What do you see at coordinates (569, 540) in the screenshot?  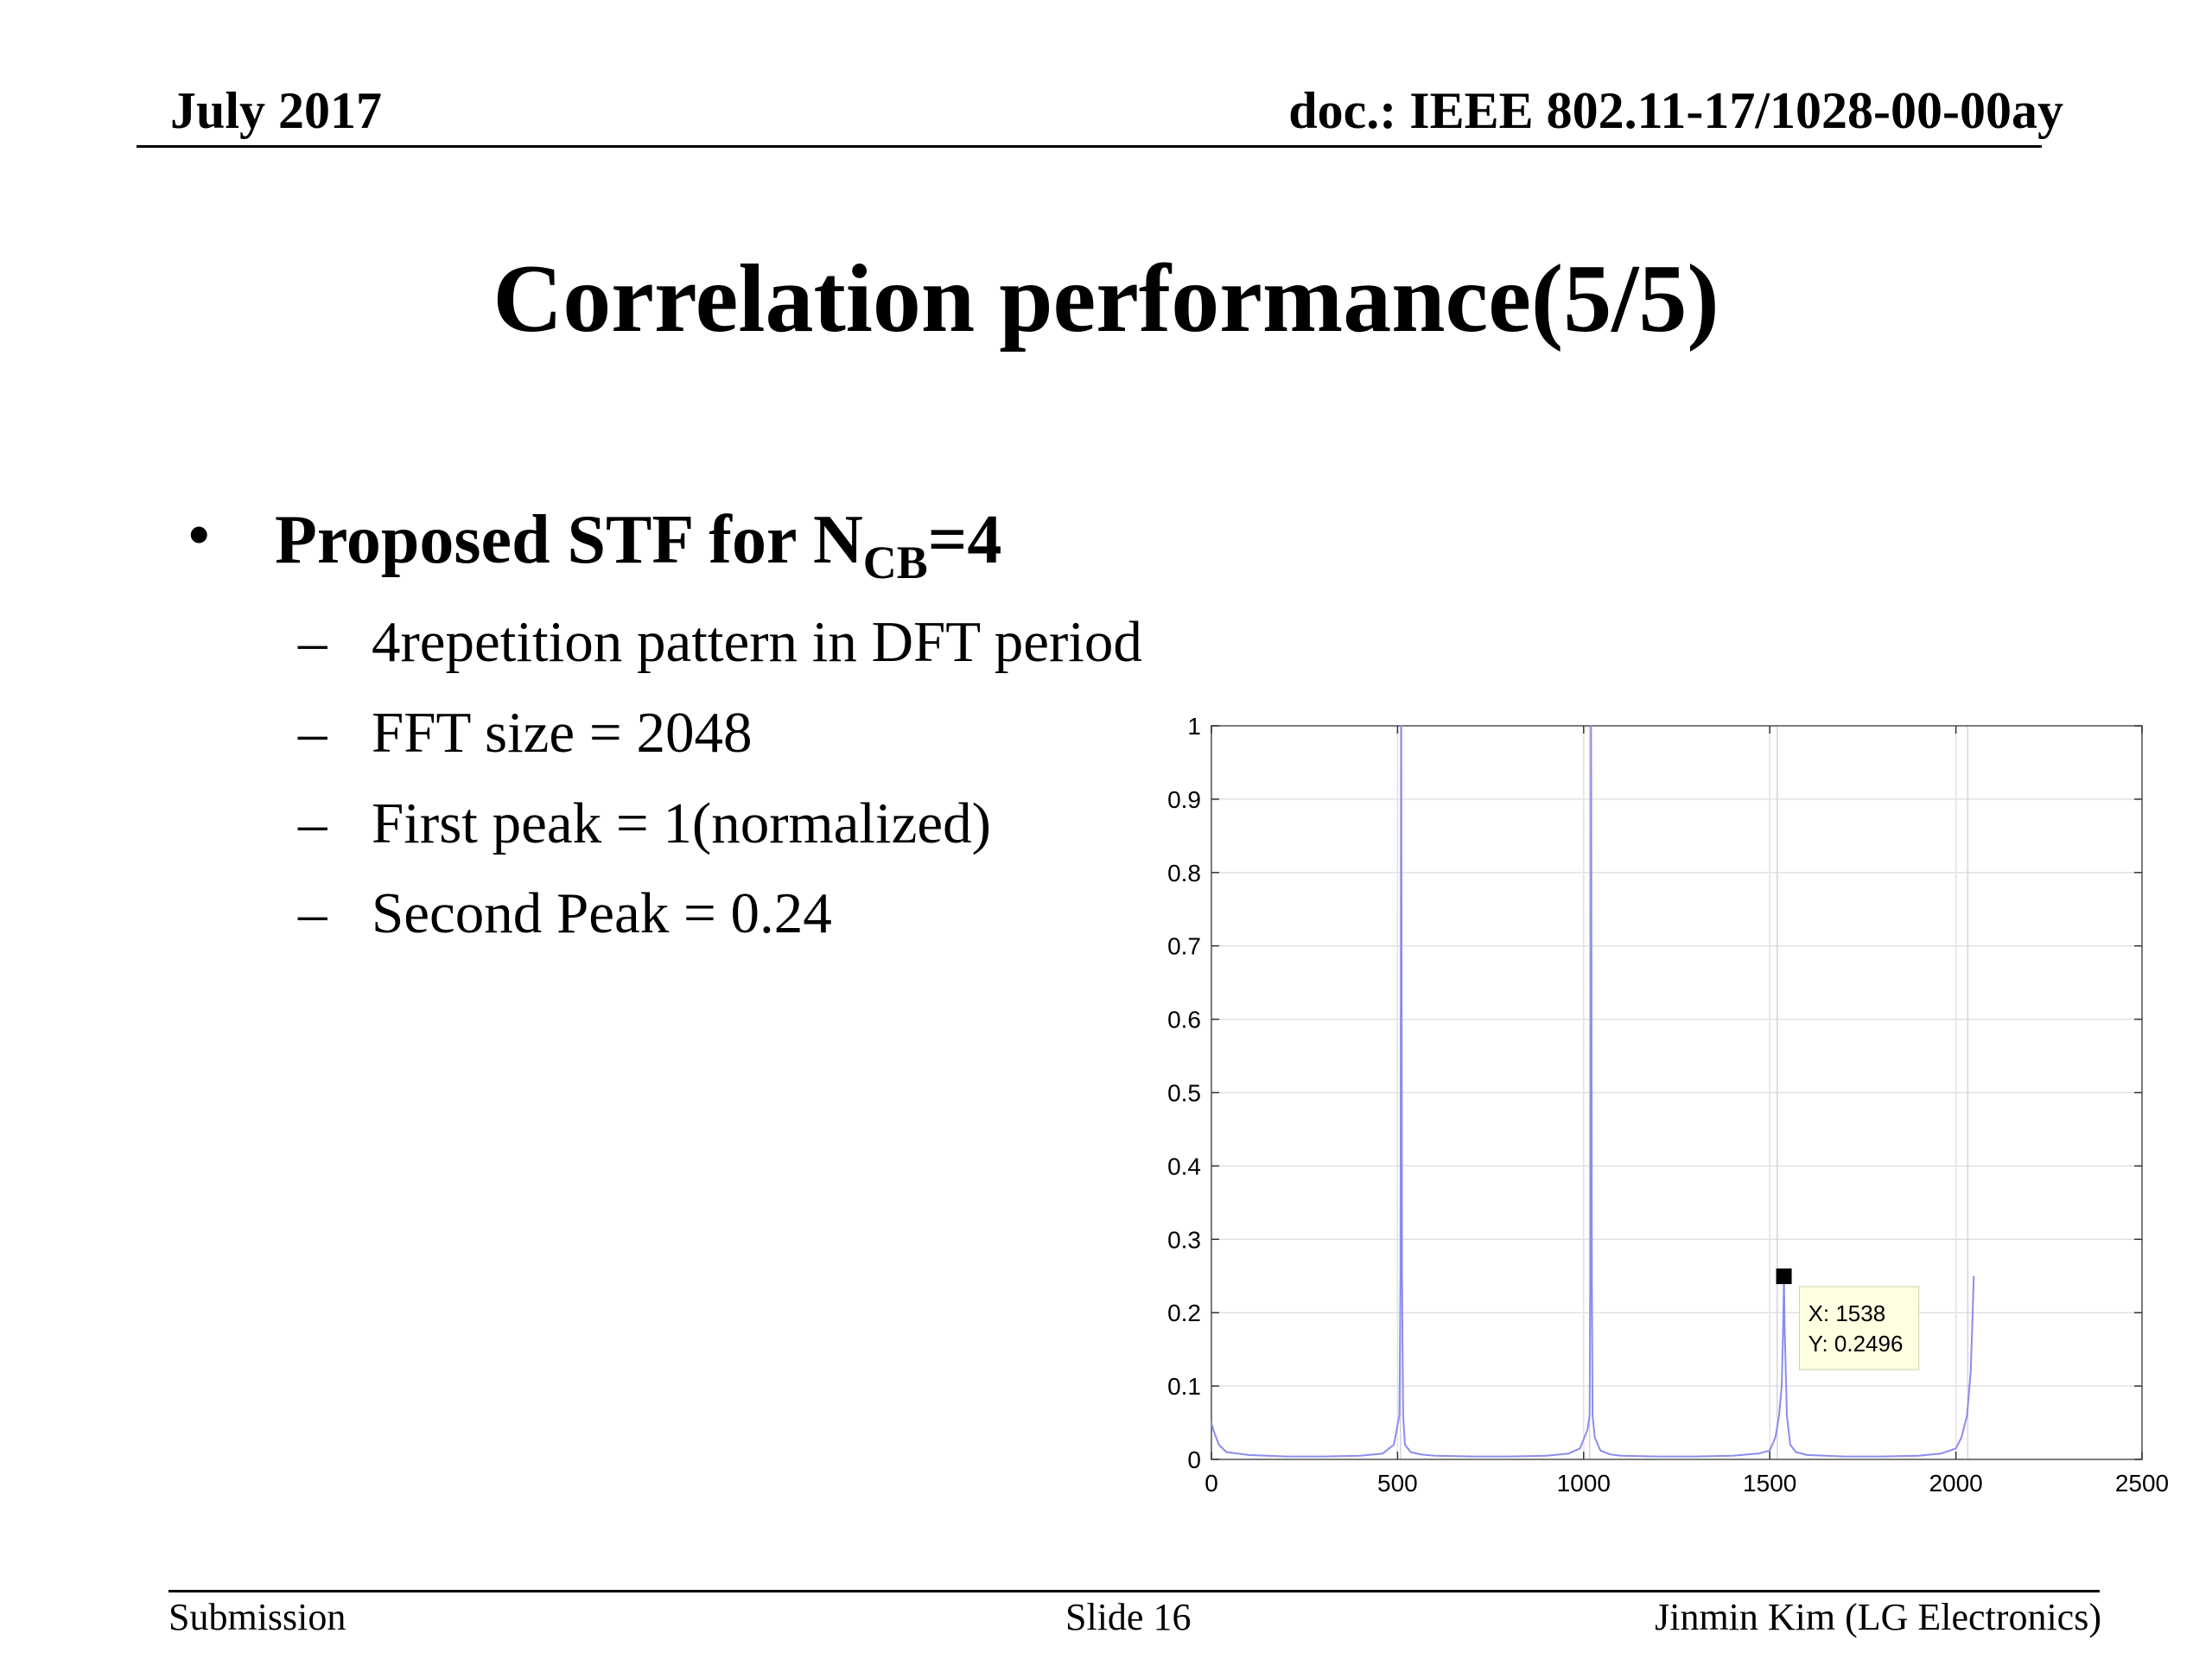 I see `bullet-prefix: Proposed STF for N` at bounding box center [569, 540].